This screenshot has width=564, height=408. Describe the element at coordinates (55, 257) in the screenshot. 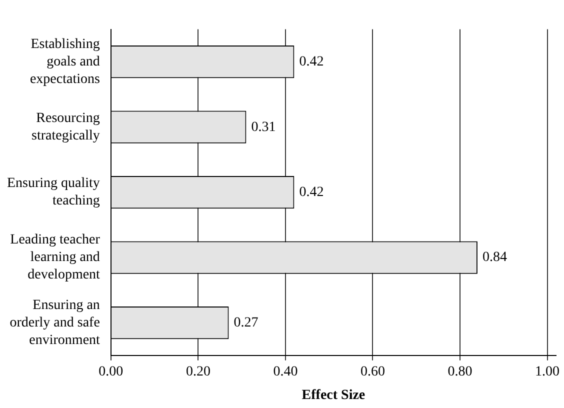

I see `y-tick-label: Leading teacher learning and development` at that location.